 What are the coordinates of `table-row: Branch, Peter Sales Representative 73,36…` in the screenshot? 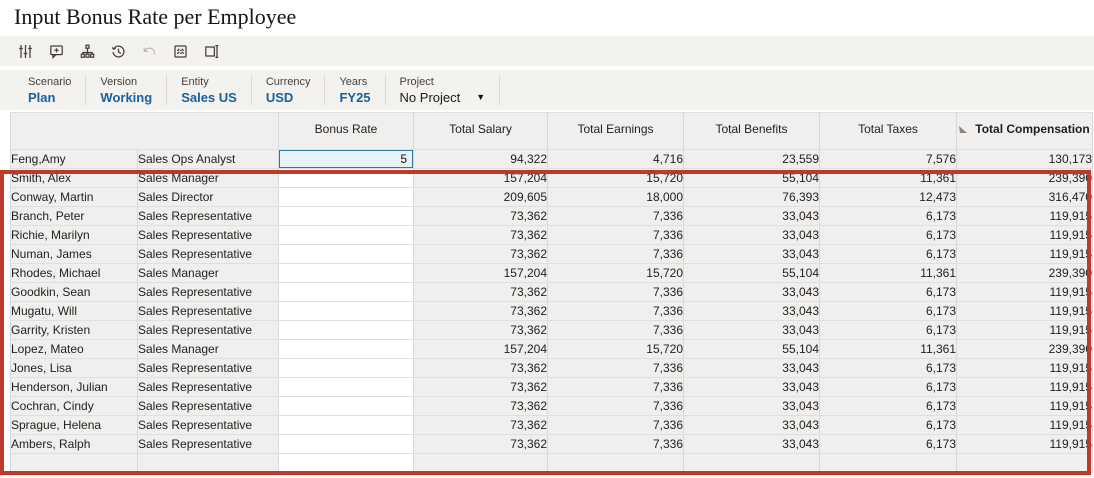 It's located at (551, 216).